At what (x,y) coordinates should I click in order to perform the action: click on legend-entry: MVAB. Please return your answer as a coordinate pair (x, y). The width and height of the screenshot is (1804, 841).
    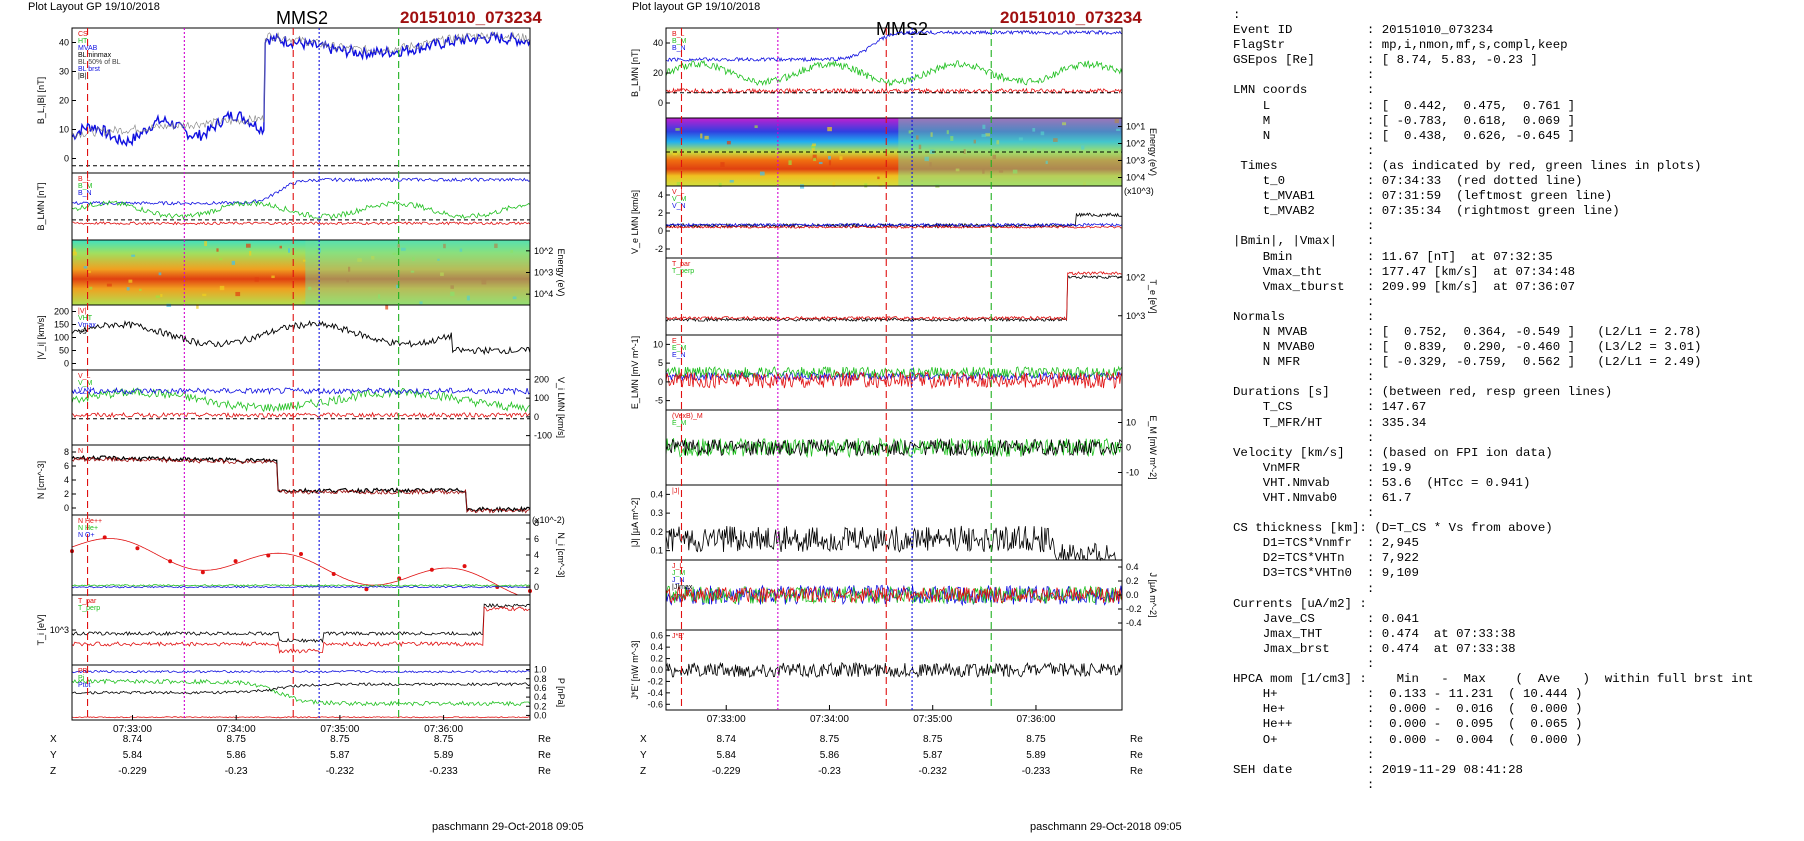
    Looking at the image, I should click on (88, 48).